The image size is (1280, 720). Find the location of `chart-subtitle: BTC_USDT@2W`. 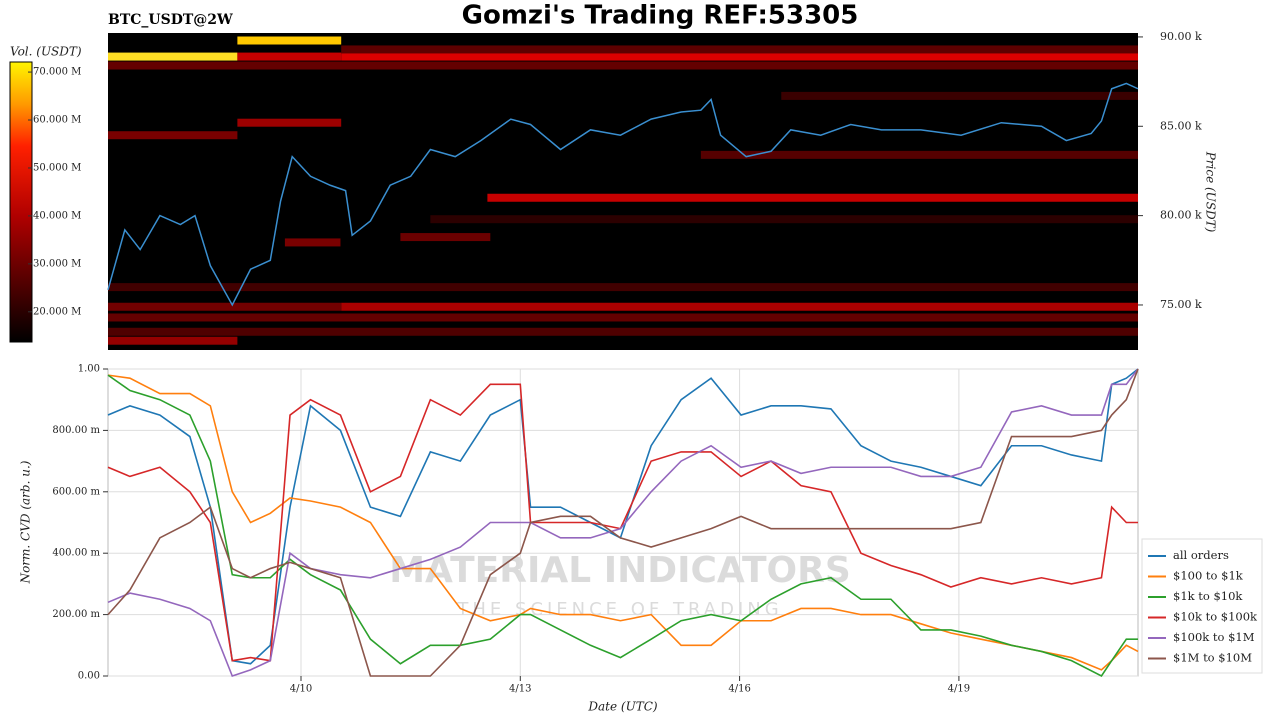

chart-subtitle: BTC_USDT@2W is located at coordinates (170, 20).